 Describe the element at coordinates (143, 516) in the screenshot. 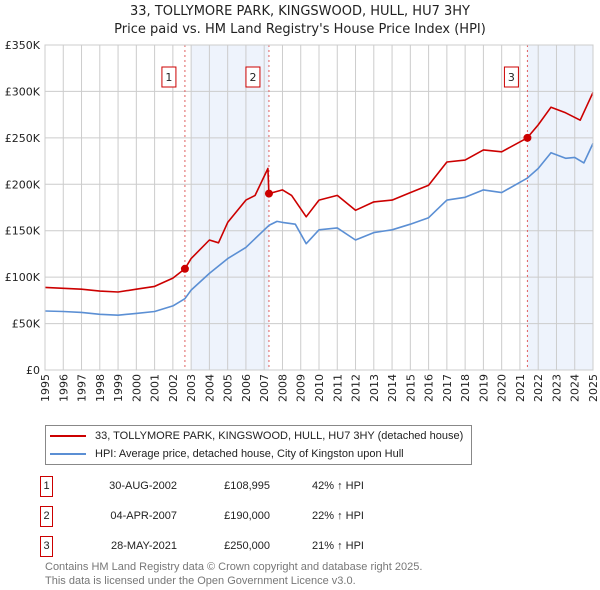

I see `transaction-date: 04-APR-2007` at that location.